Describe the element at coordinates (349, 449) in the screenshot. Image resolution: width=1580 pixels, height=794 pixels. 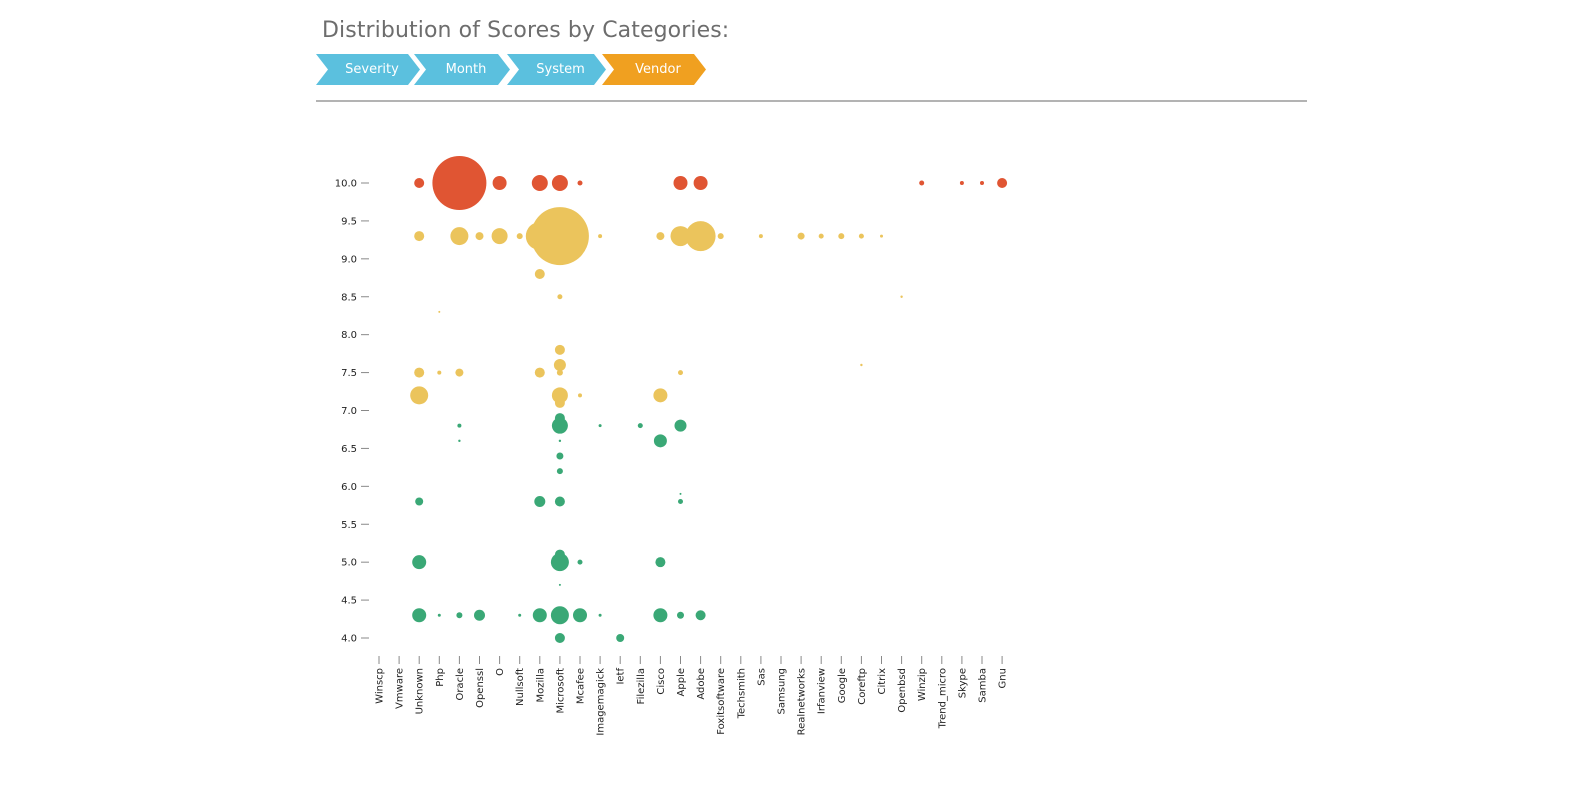
I see `y-tick-label: 6.5` at that location.